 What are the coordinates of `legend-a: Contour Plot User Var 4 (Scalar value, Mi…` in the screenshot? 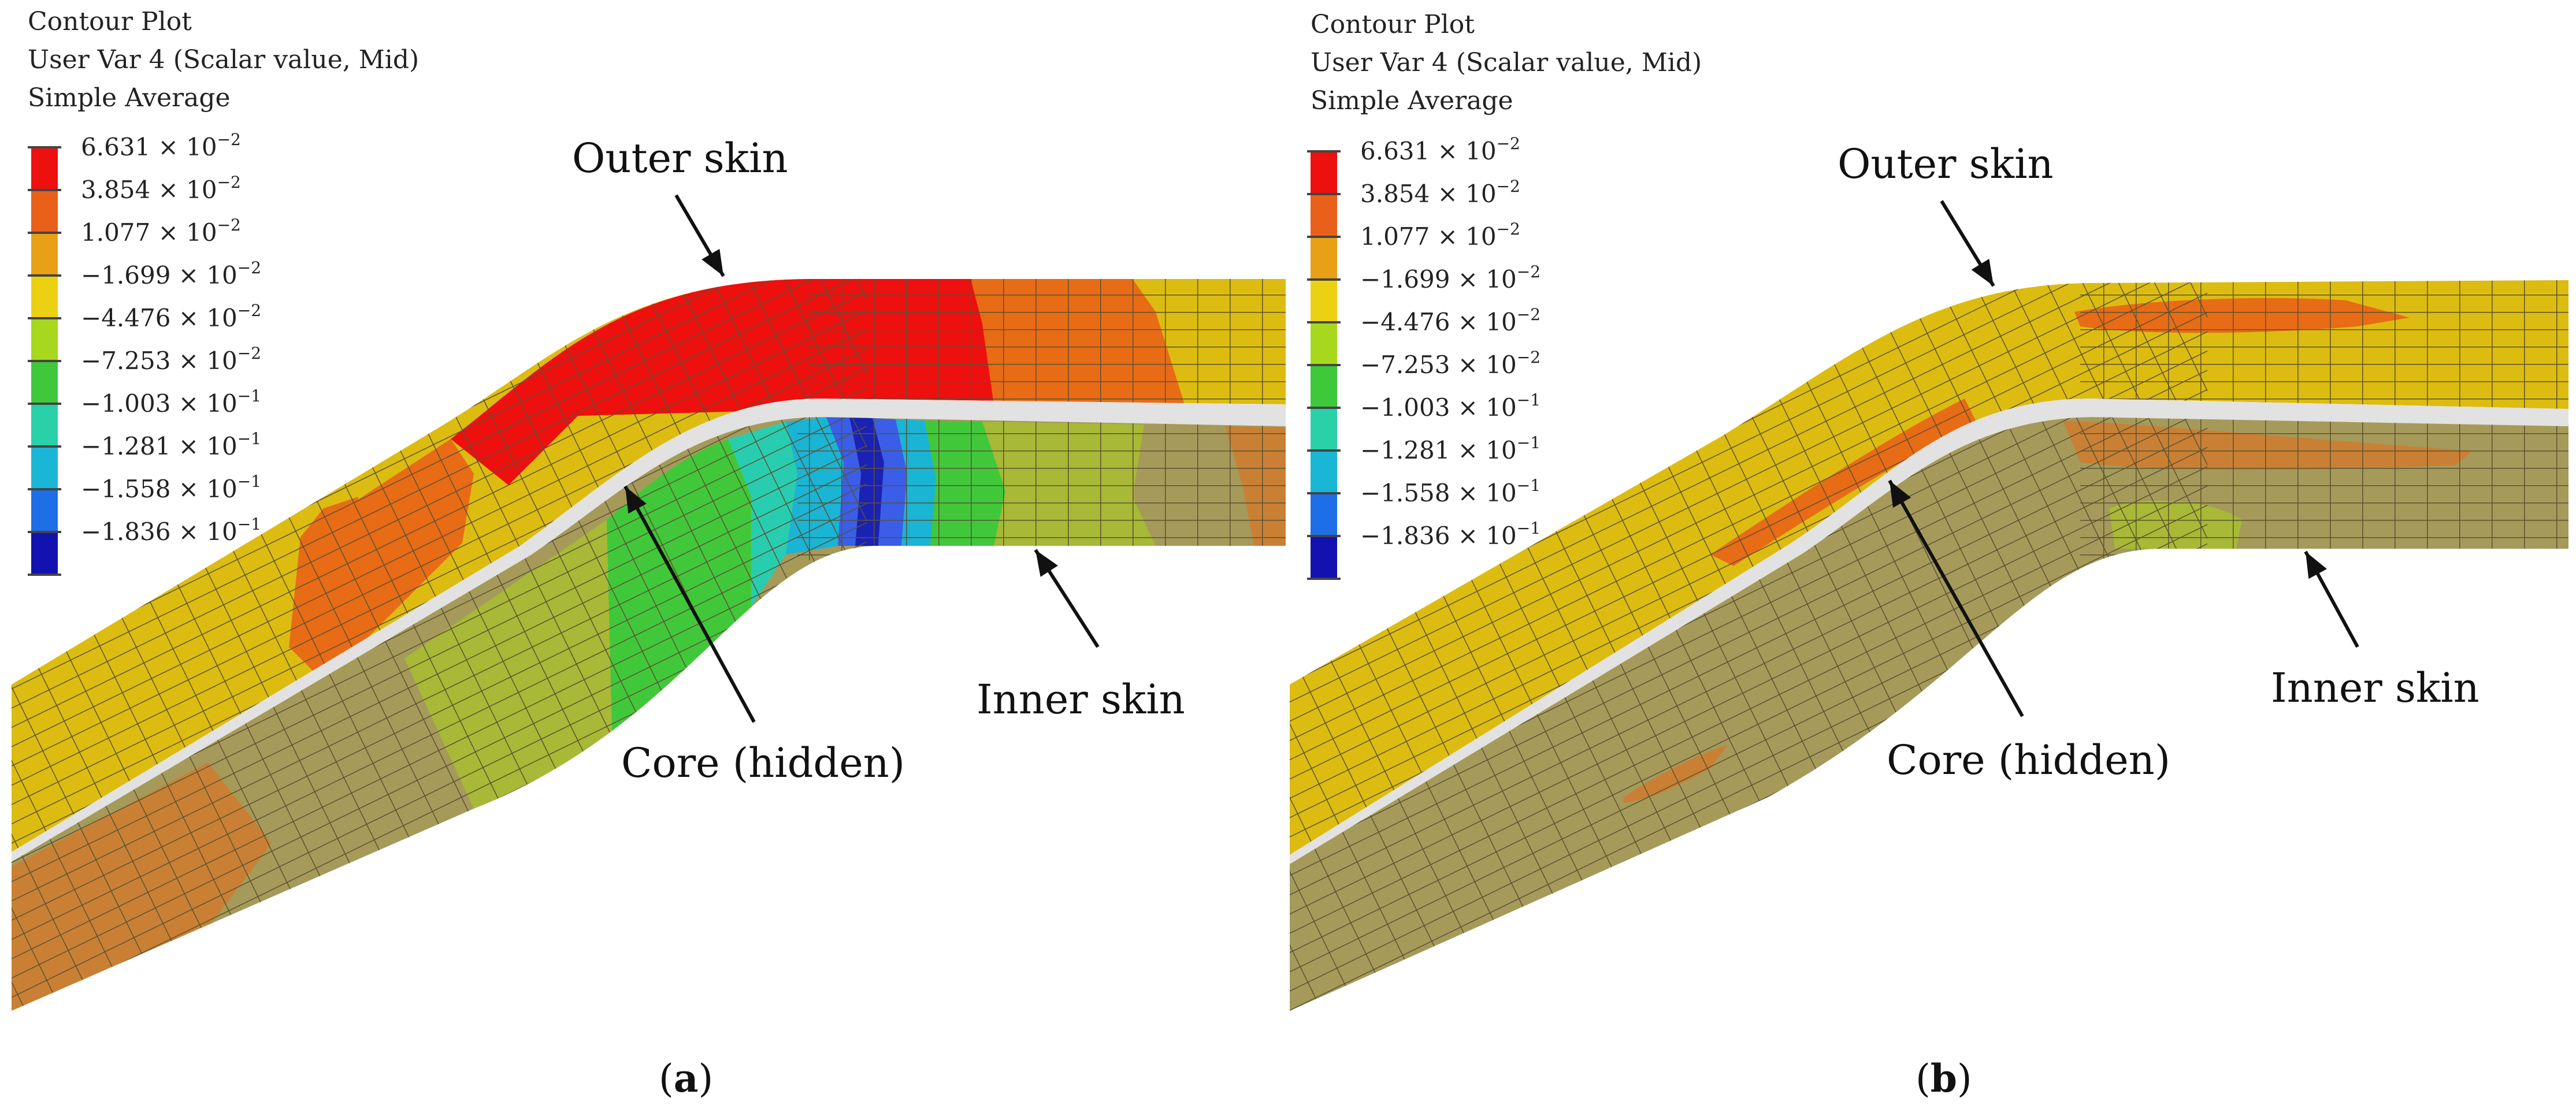 It's located at (224, 291).